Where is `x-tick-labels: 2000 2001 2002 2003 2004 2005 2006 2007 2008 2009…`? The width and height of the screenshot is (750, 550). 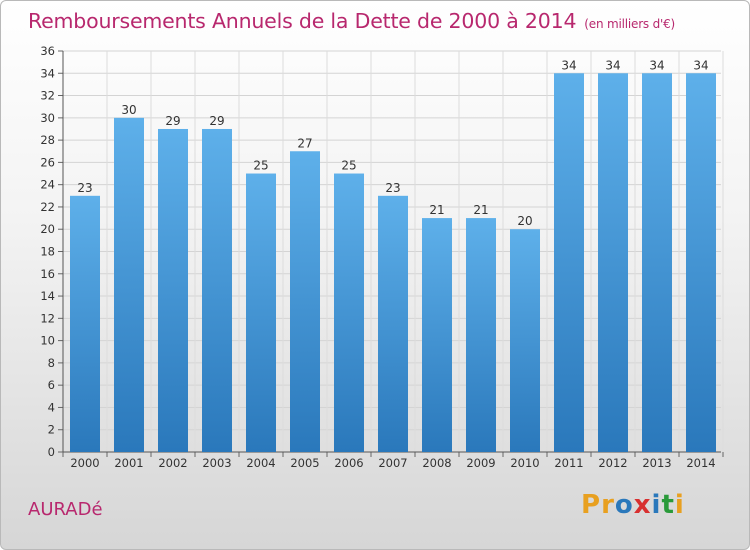
x-tick-labels: 2000 2001 2002 2003 2004 2005 2006 2007 2008 2009… is located at coordinates (392, 463).